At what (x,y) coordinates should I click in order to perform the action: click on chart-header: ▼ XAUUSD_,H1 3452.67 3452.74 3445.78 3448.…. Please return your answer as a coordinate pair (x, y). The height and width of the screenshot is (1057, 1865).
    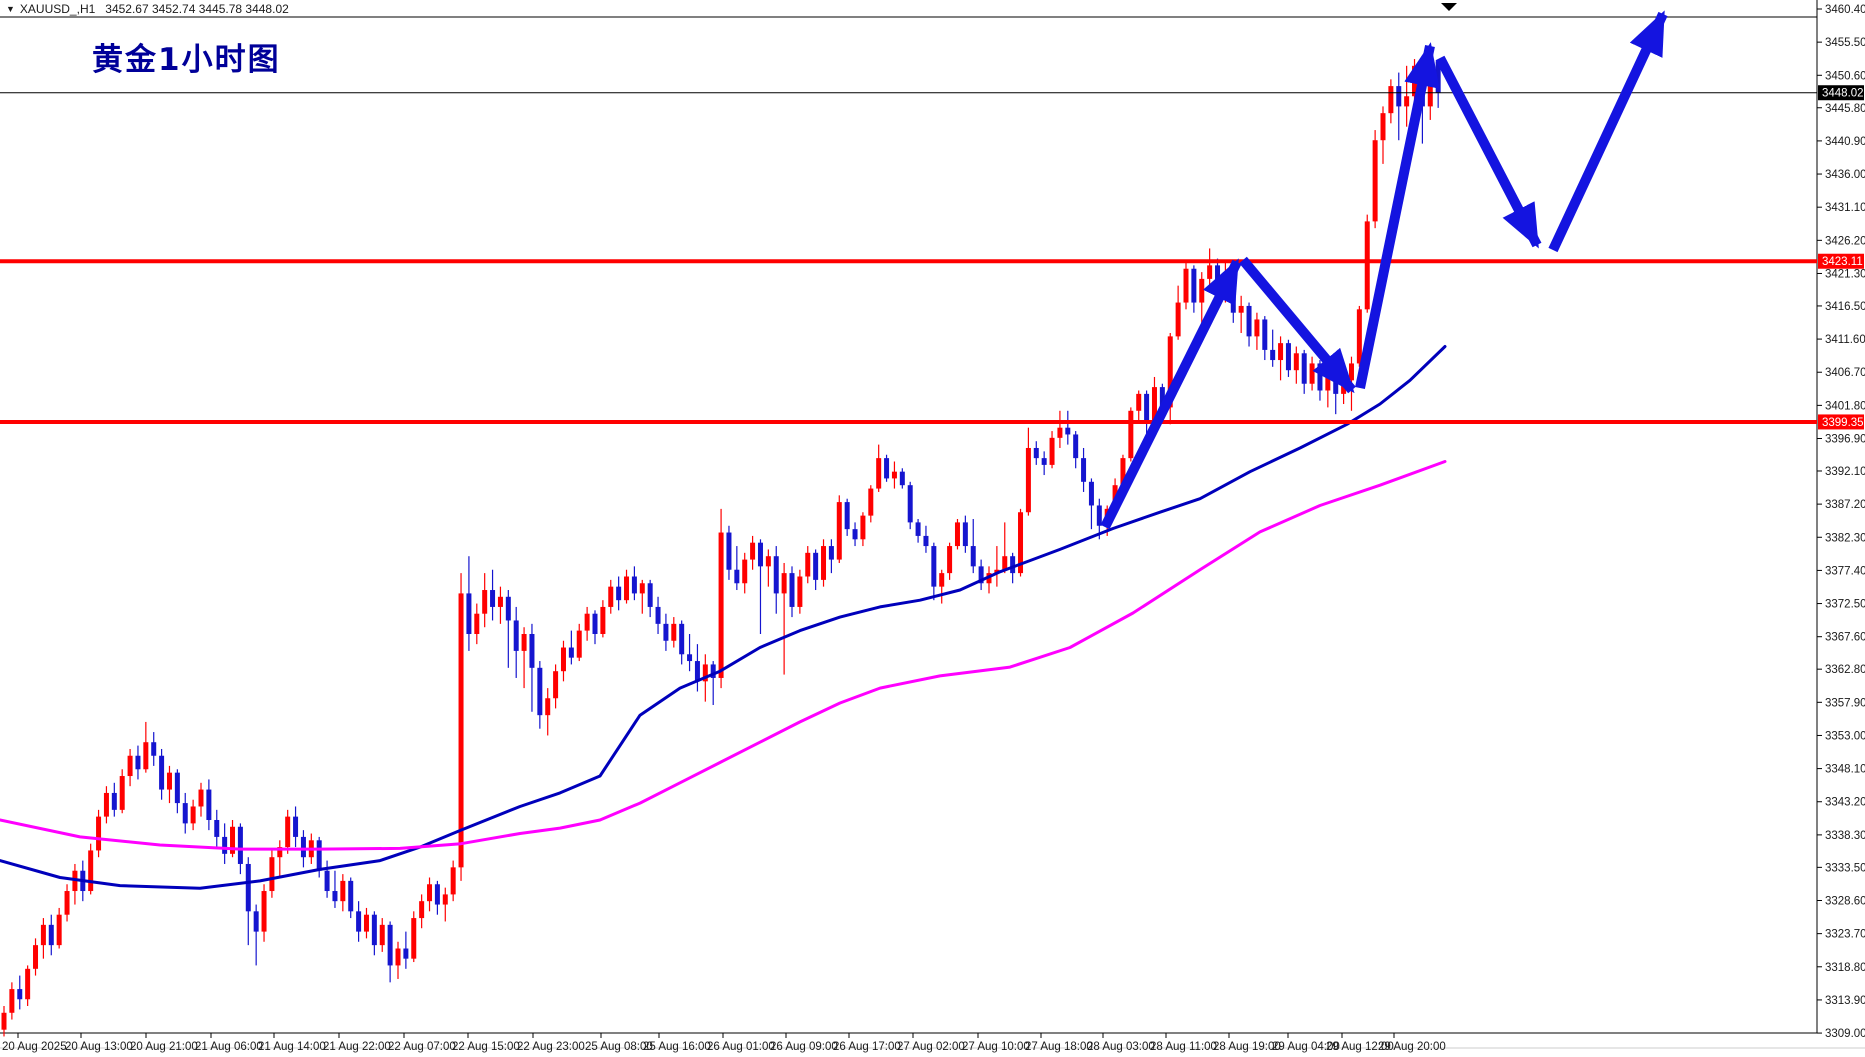
    Looking at the image, I should click on (147, 9).